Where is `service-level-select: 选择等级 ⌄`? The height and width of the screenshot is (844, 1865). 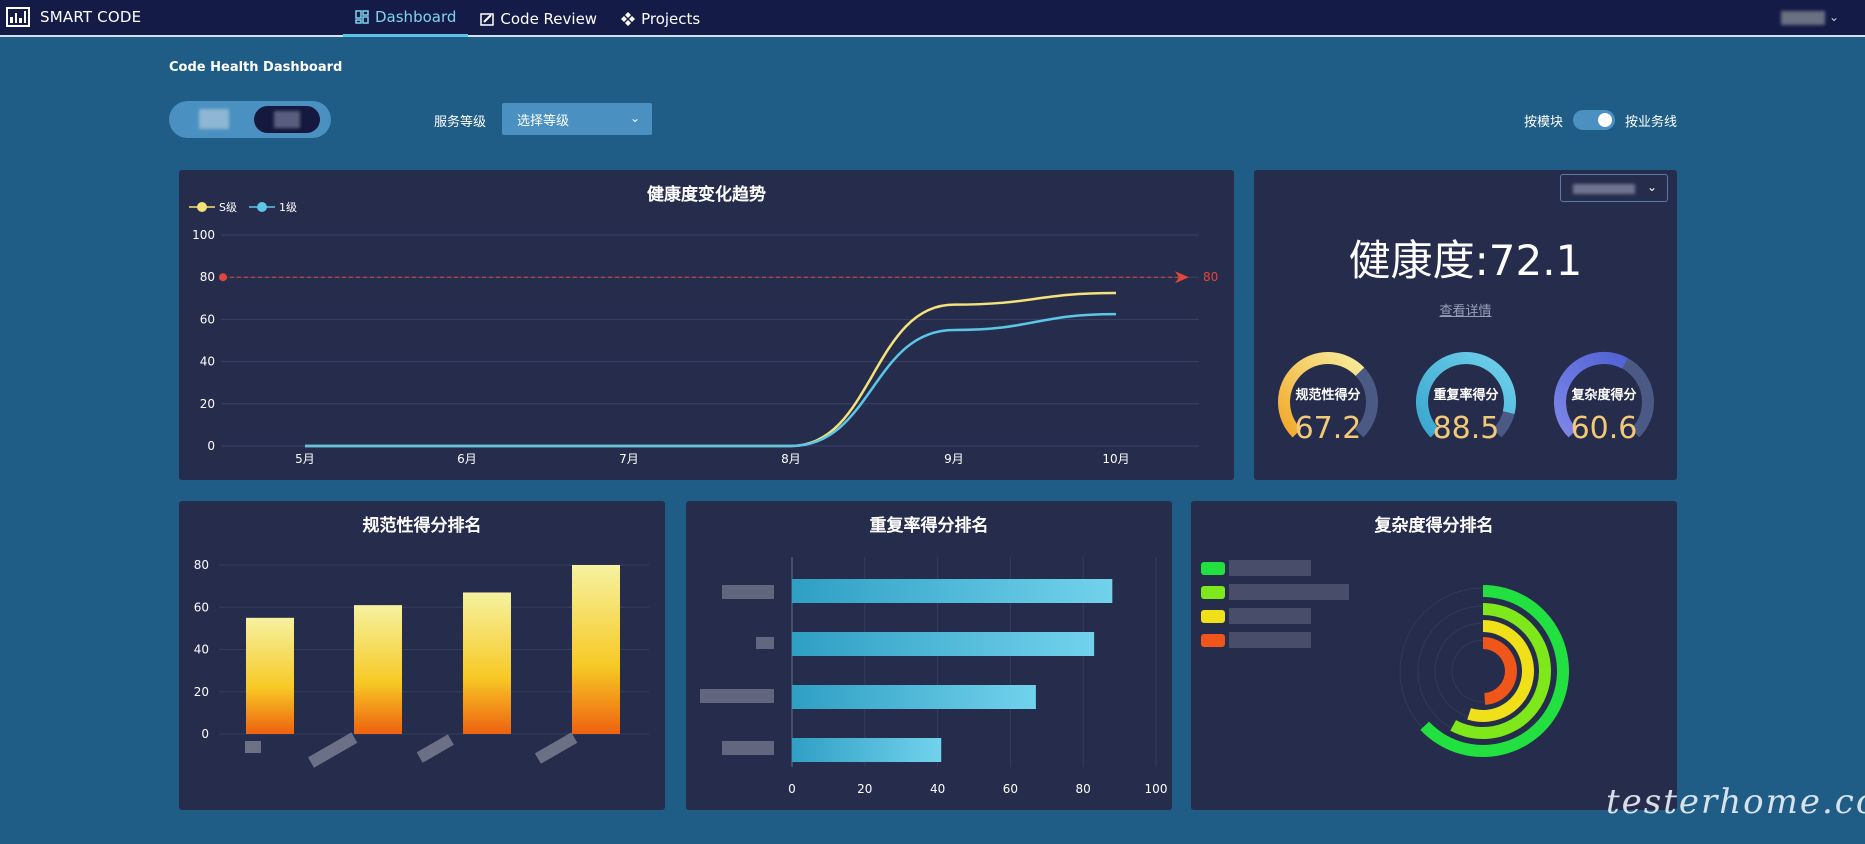 service-level-select: 选择等级 ⌄ is located at coordinates (577, 119).